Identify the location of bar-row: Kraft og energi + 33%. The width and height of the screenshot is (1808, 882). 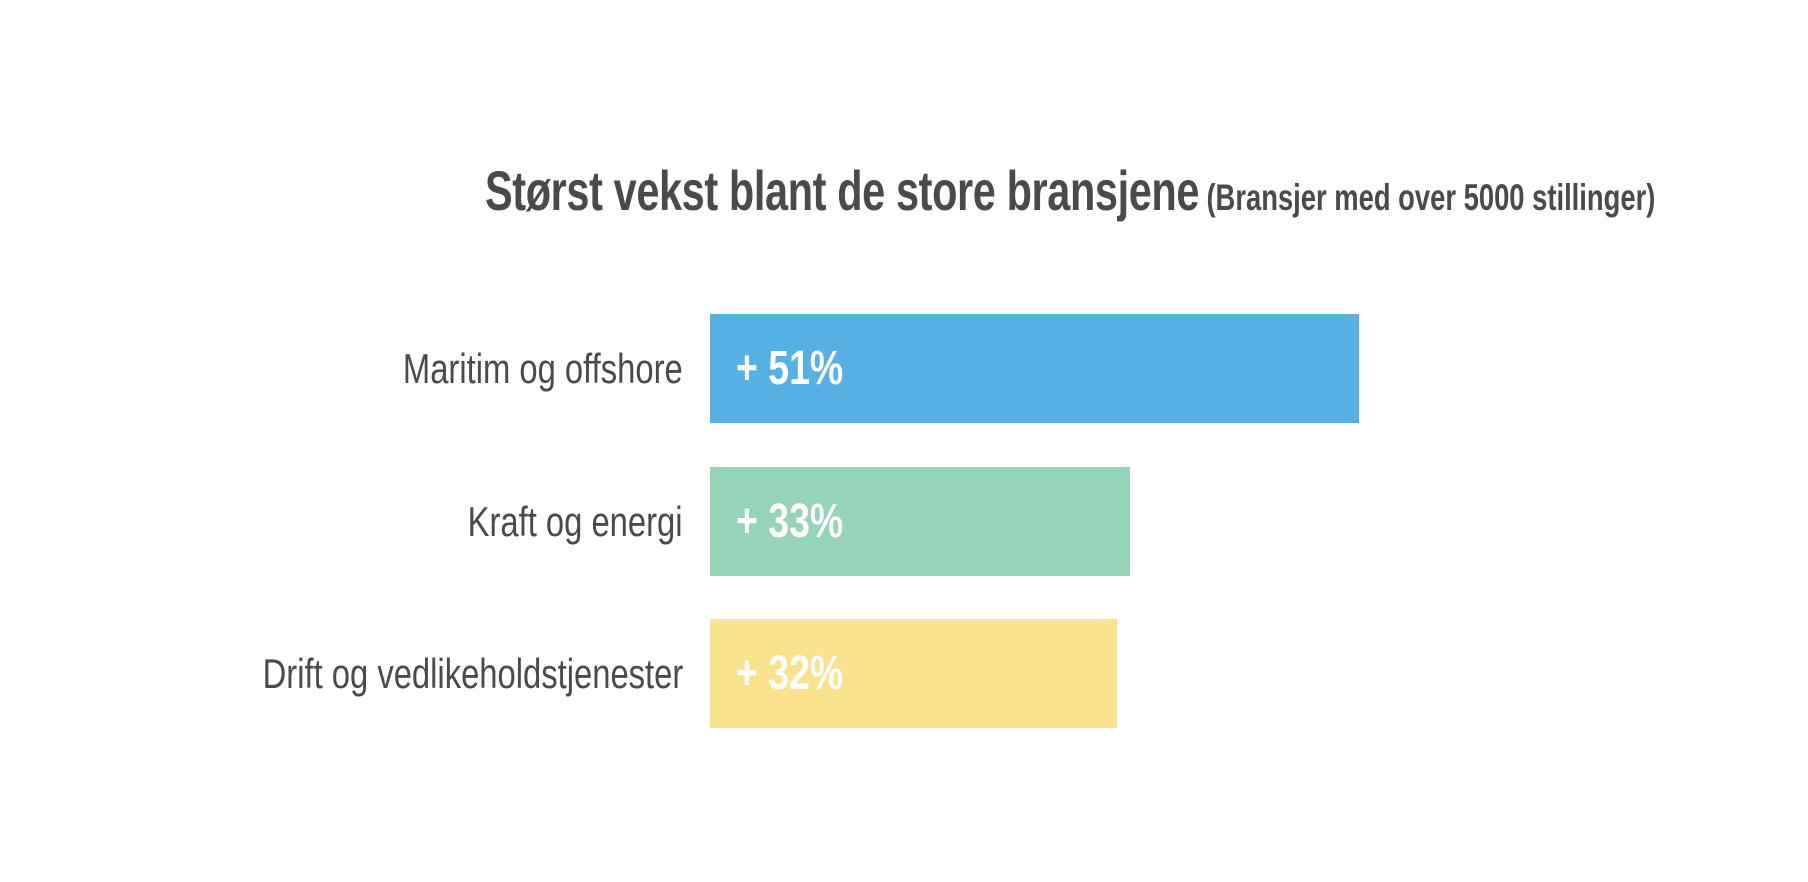
(904, 521).